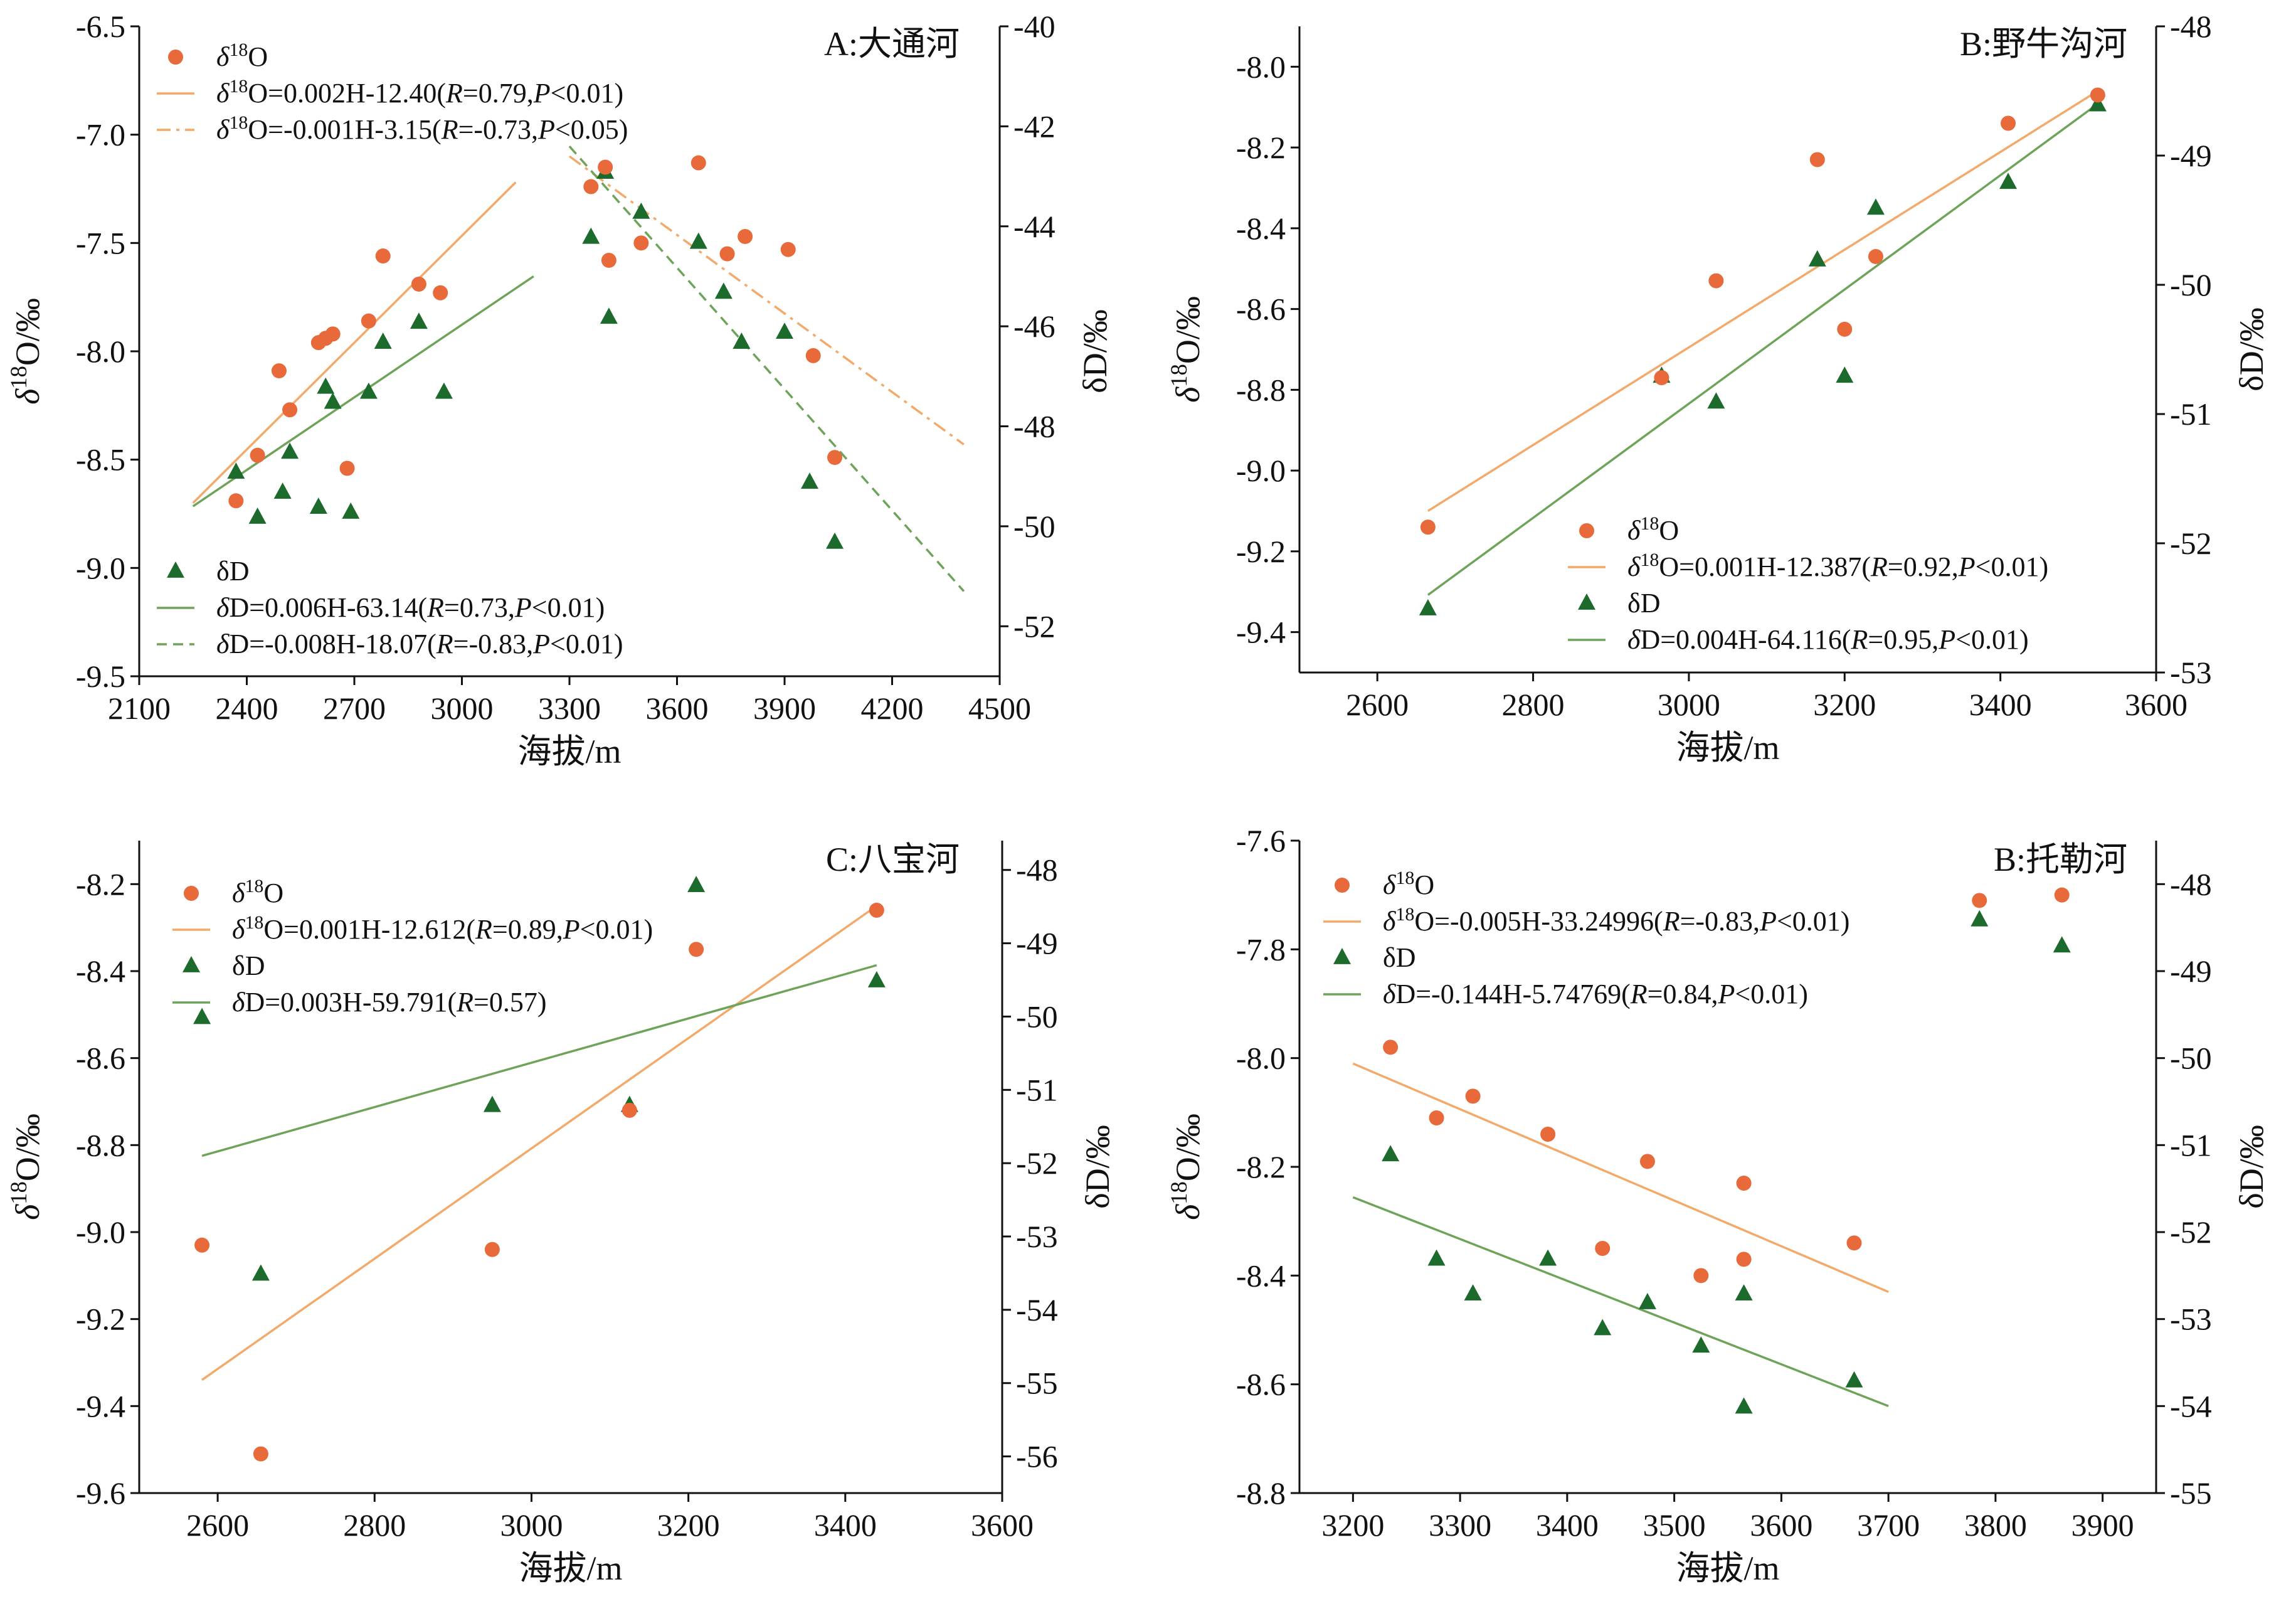 The height and width of the screenshot is (1611, 2296). I want to click on dd-fit-line, so click(1620, 1302).